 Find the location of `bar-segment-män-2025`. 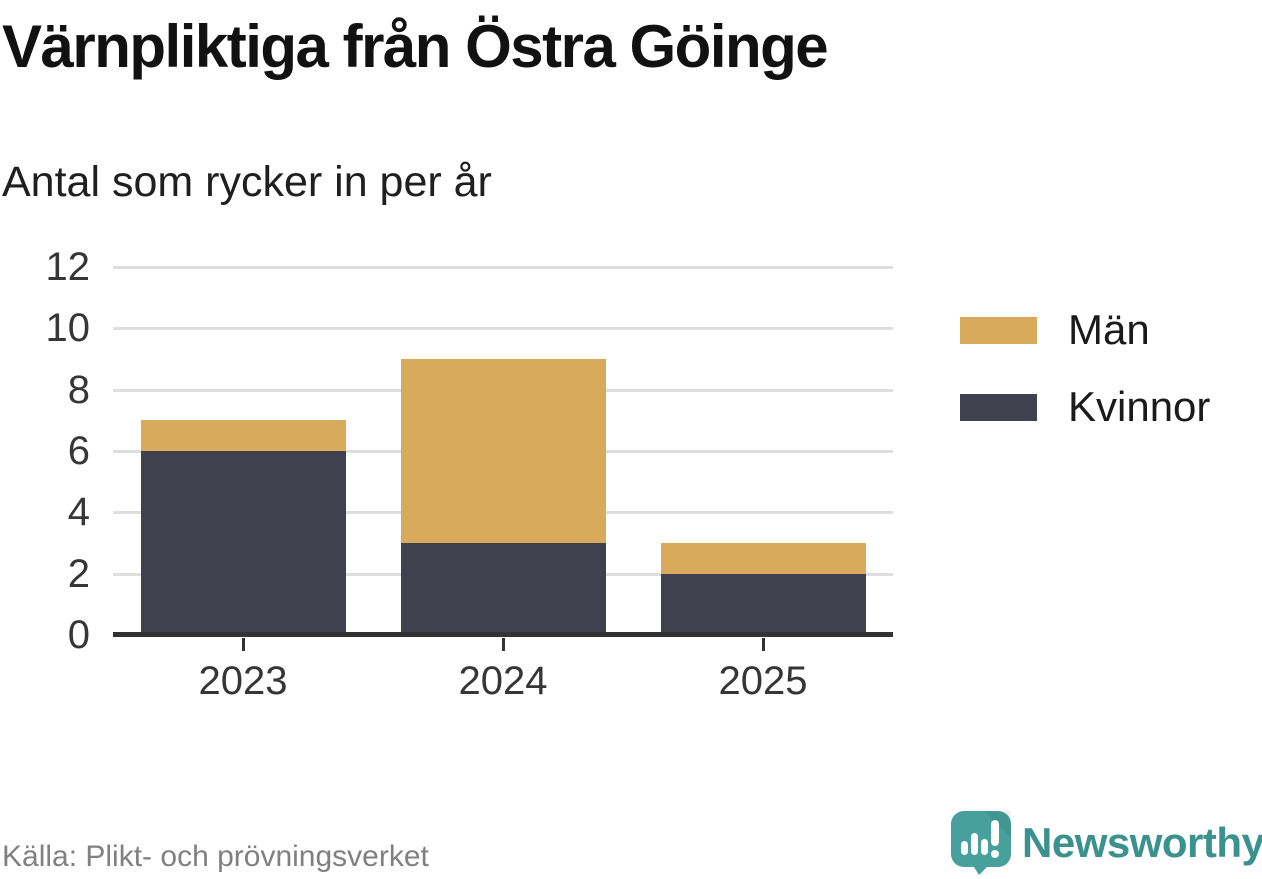

bar-segment-män-2025 is located at coordinates (763, 558).